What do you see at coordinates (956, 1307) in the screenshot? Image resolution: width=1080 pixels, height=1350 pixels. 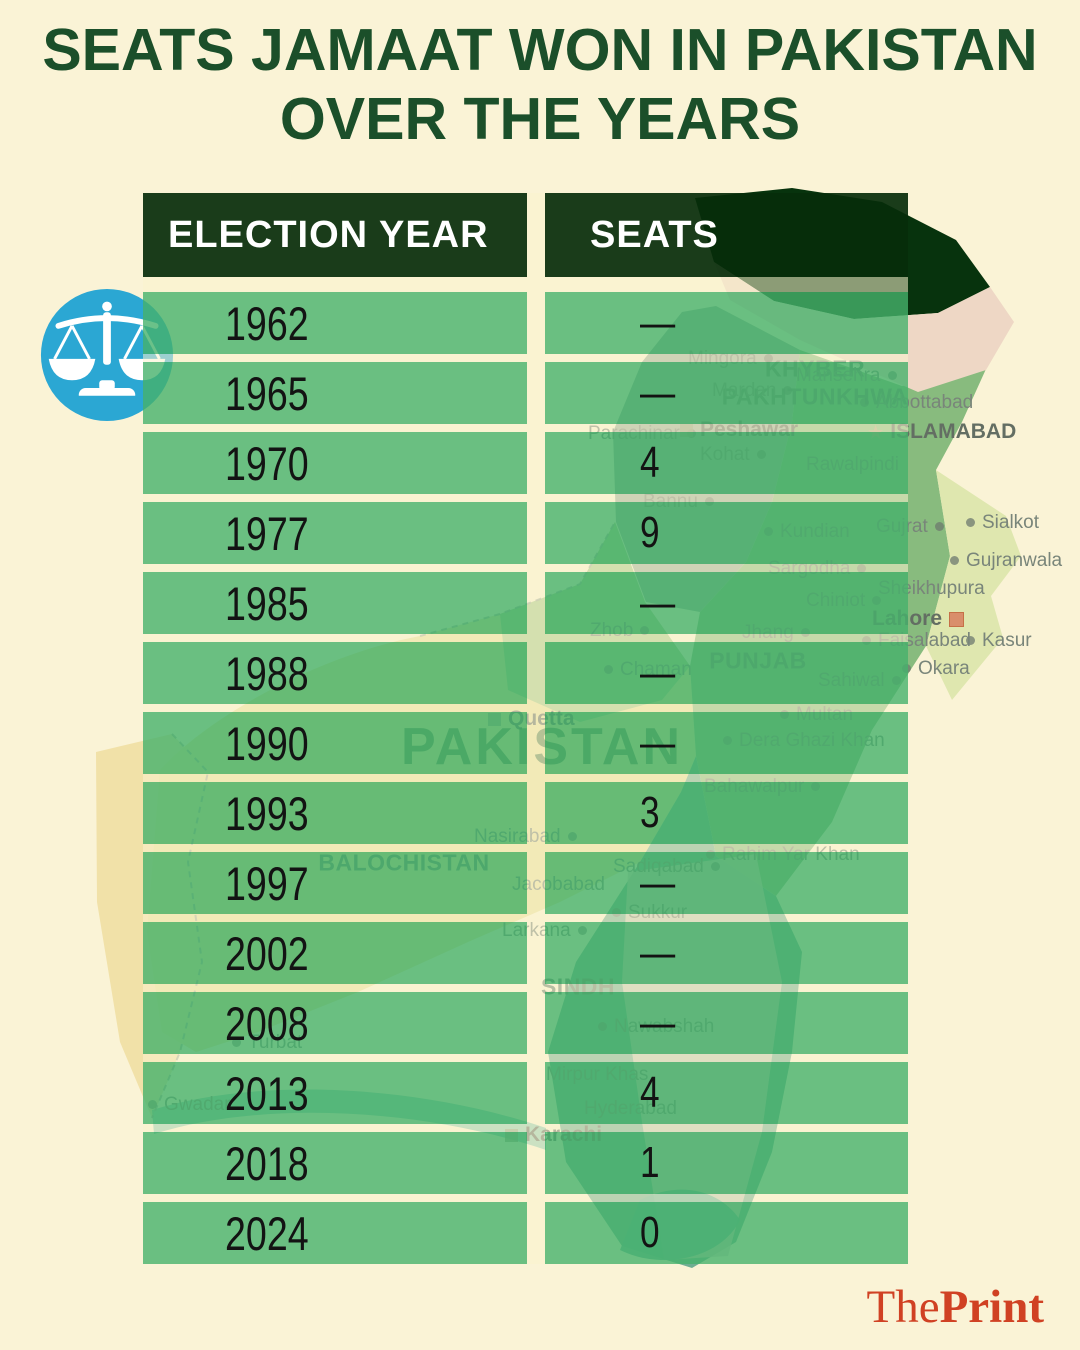 I see `theprint-logo: ThePrint` at bounding box center [956, 1307].